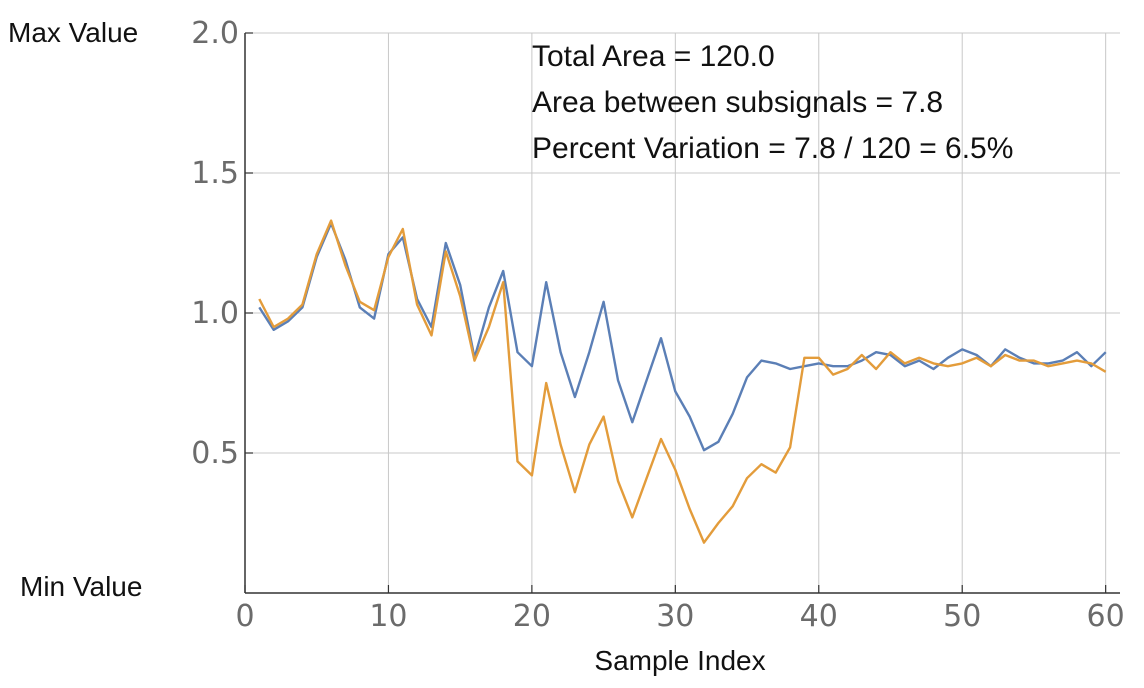  Describe the element at coordinates (215, 173) in the screenshot. I see `y-tick-label: 1.5` at that location.